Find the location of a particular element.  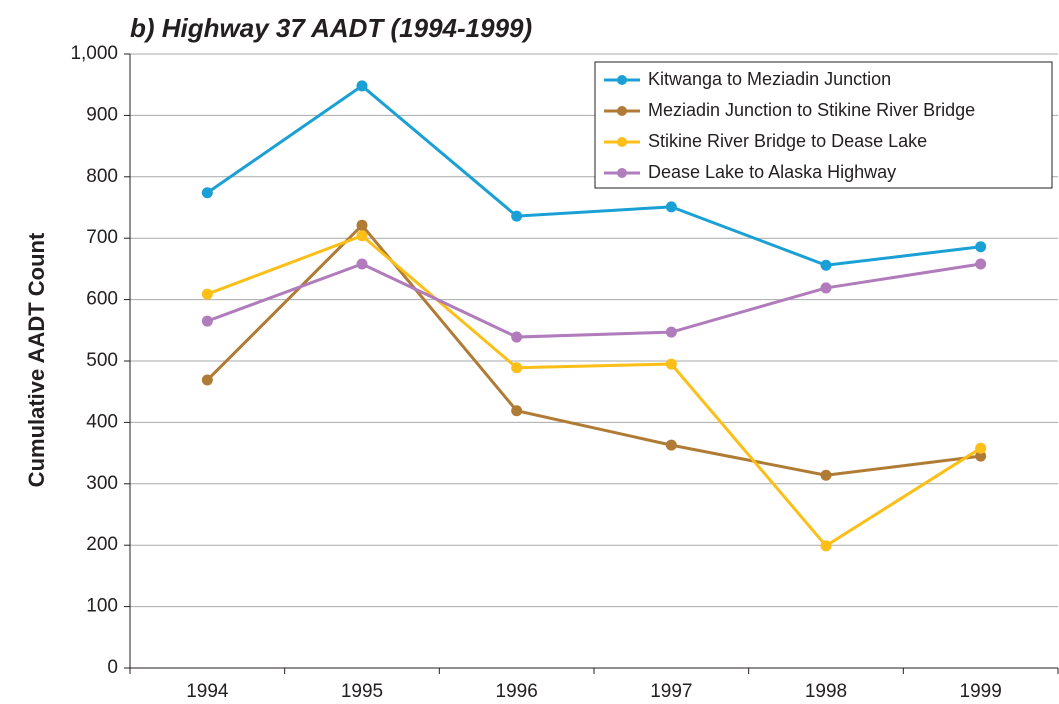

x-tick-label: 1997 is located at coordinates (671, 691).